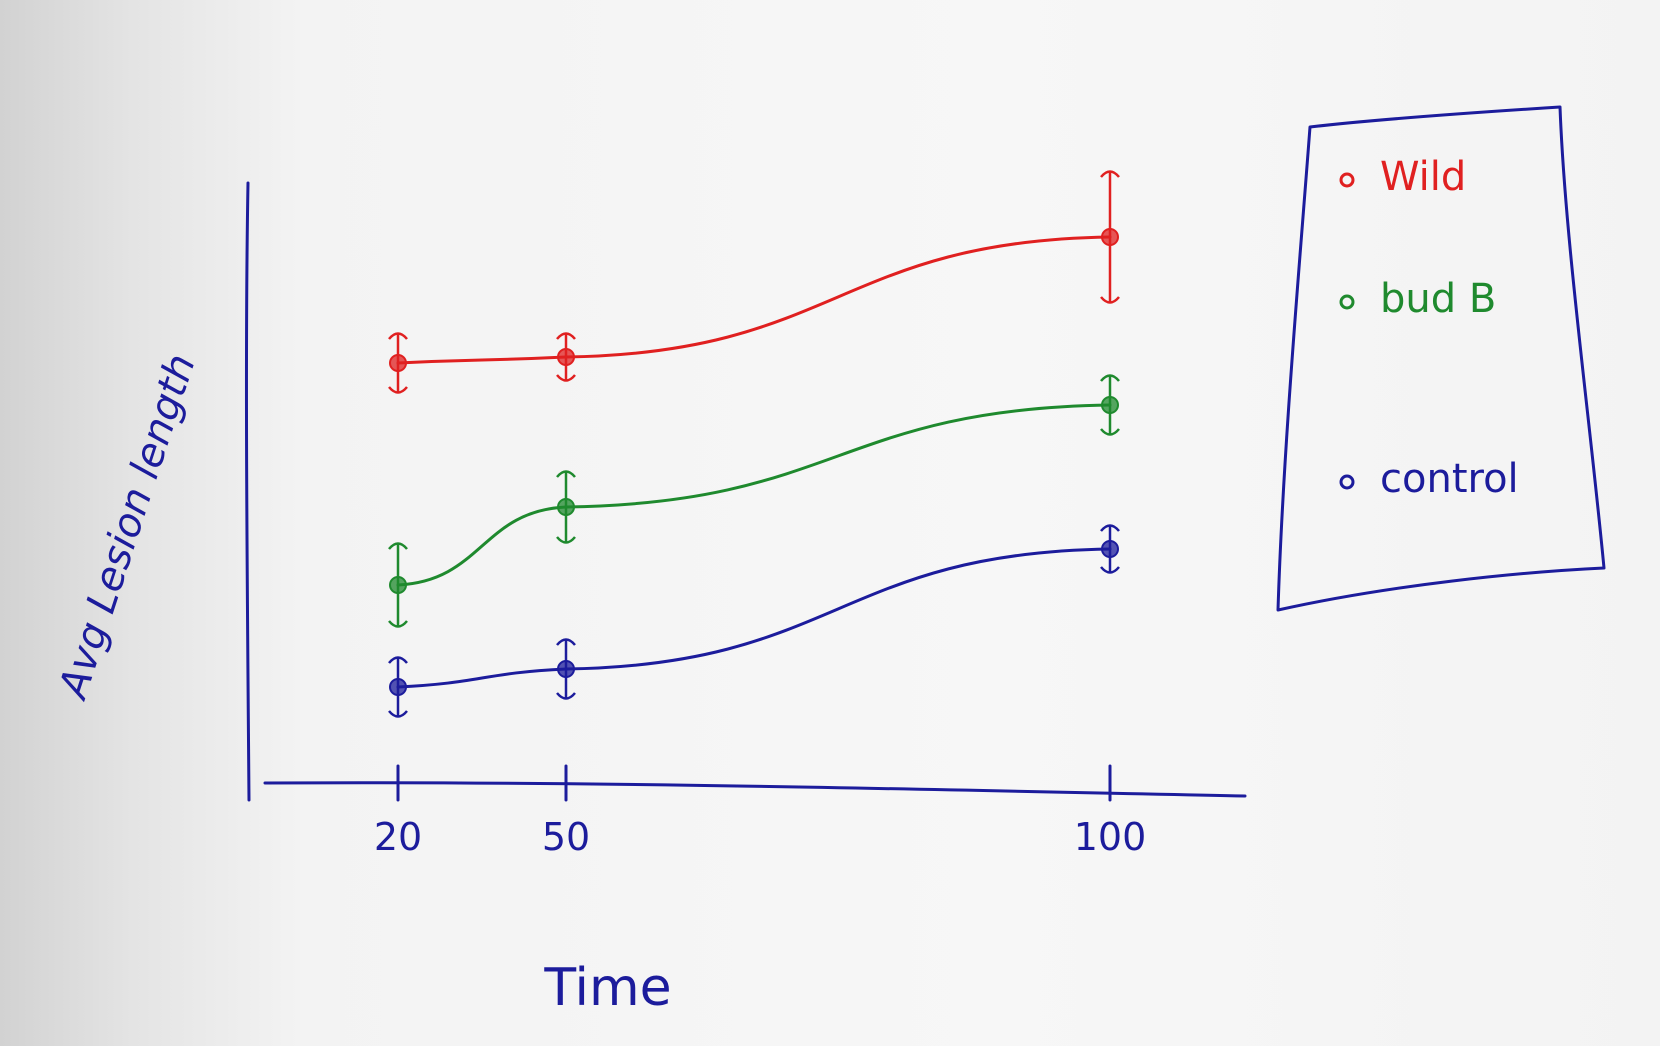 Image resolution: width=1660 pixels, height=1046 pixels. What do you see at coordinates (755, 789) in the screenshot?
I see `x-axis` at bounding box center [755, 789].